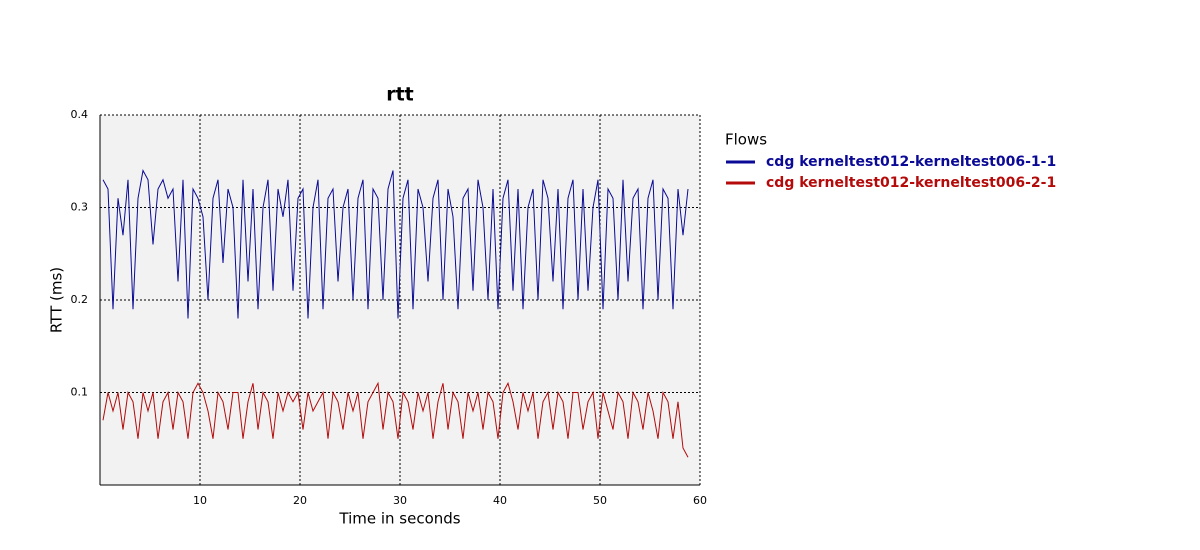  Describe the element at coordinates (911, 183) in the screenshot. I see `legend-label: cdg kerneltest012-kerneltest006-2-1` at that location.